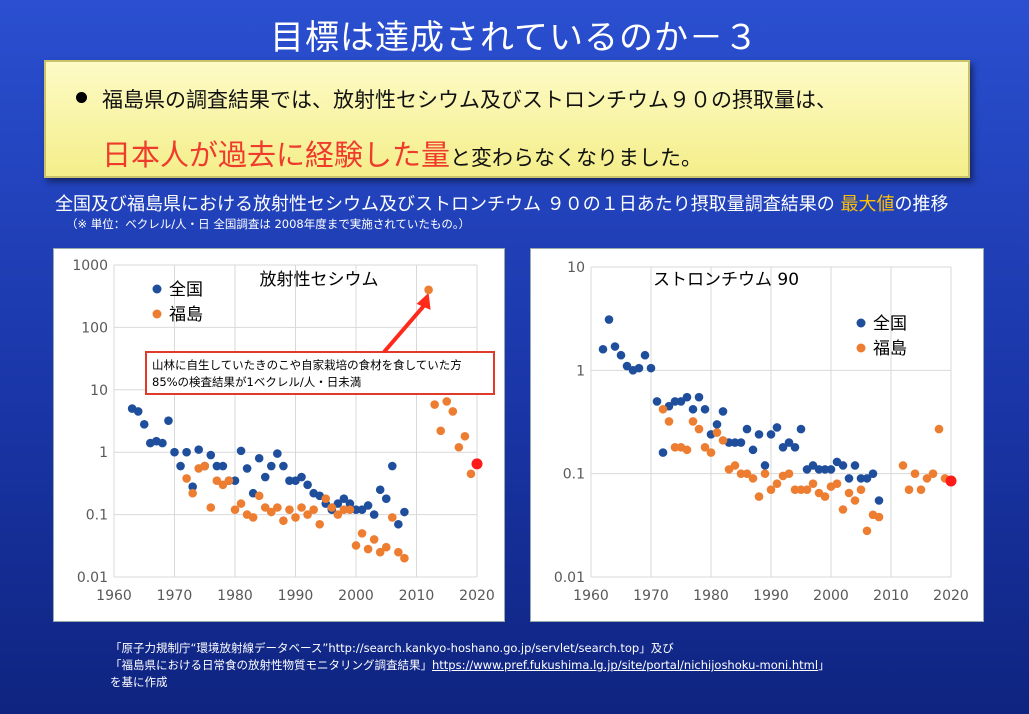  I want to click on callout-line-2-rest: と変わらなくなりました。, so click(576, 158).